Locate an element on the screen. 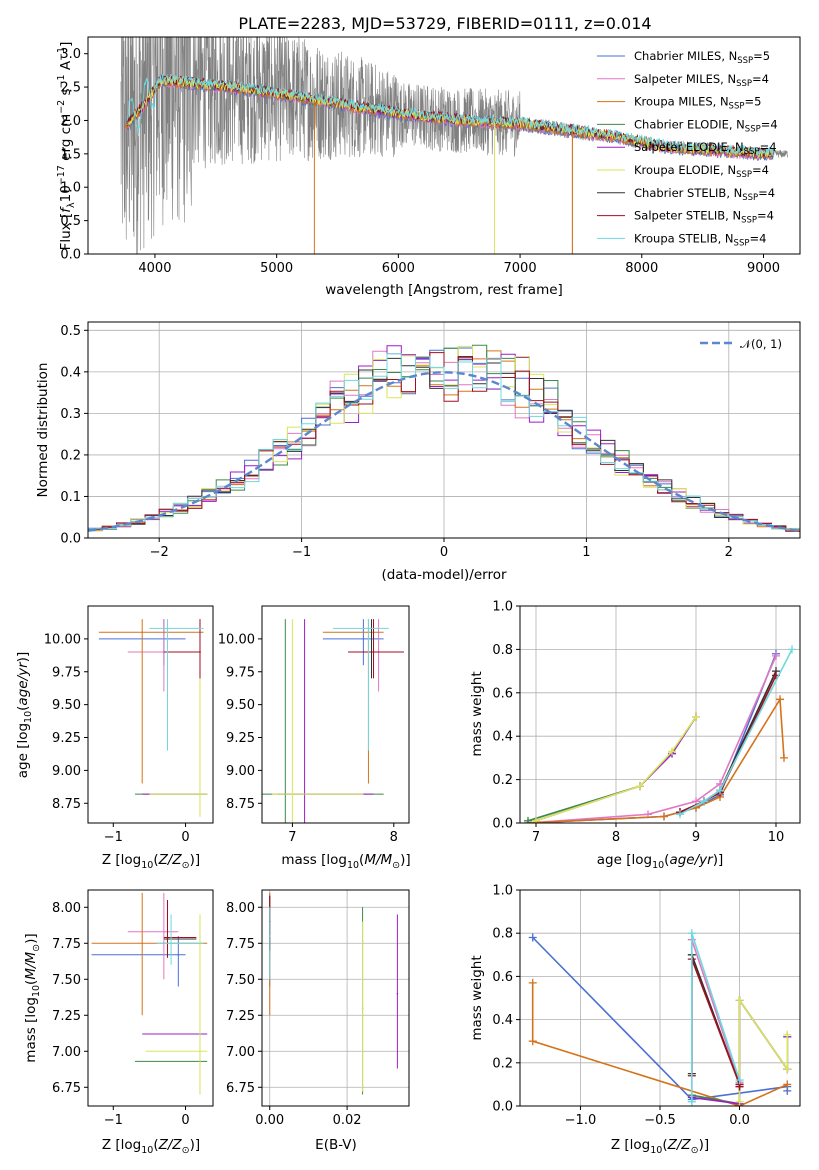  x-tick-label: 0.00 is located at coordinates (269, 1120).